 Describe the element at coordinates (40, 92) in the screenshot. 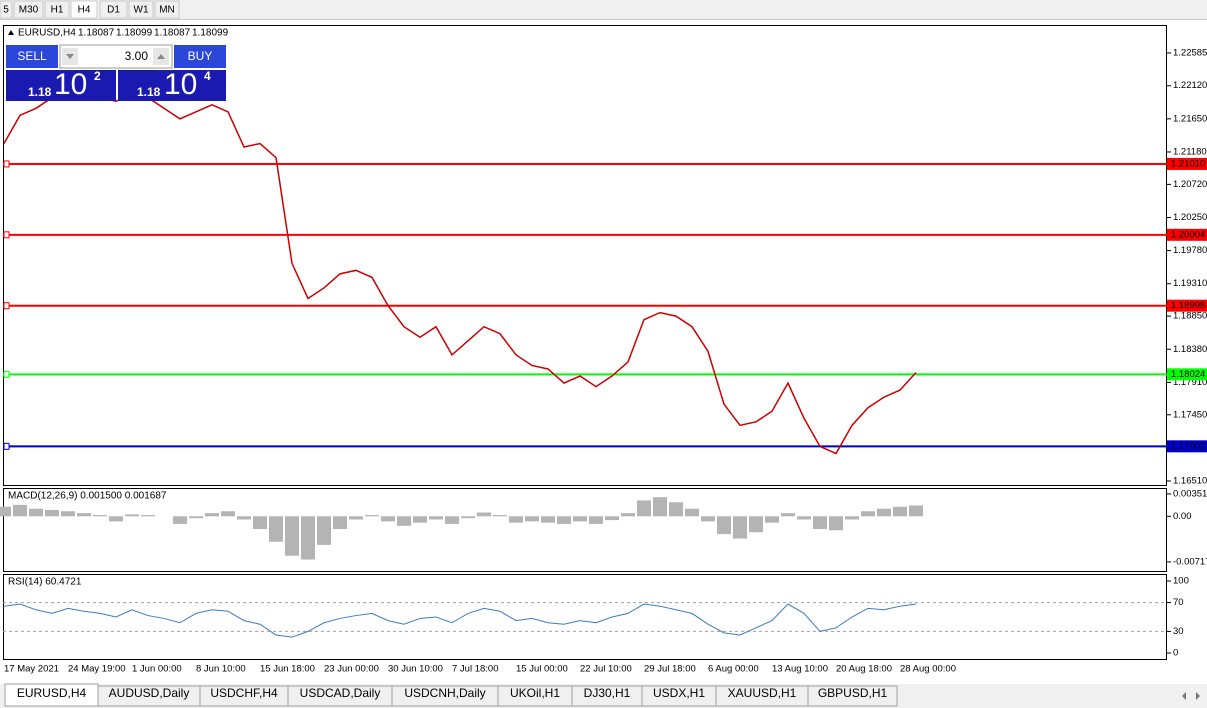

I see `bid-big: 1.18` at that location.